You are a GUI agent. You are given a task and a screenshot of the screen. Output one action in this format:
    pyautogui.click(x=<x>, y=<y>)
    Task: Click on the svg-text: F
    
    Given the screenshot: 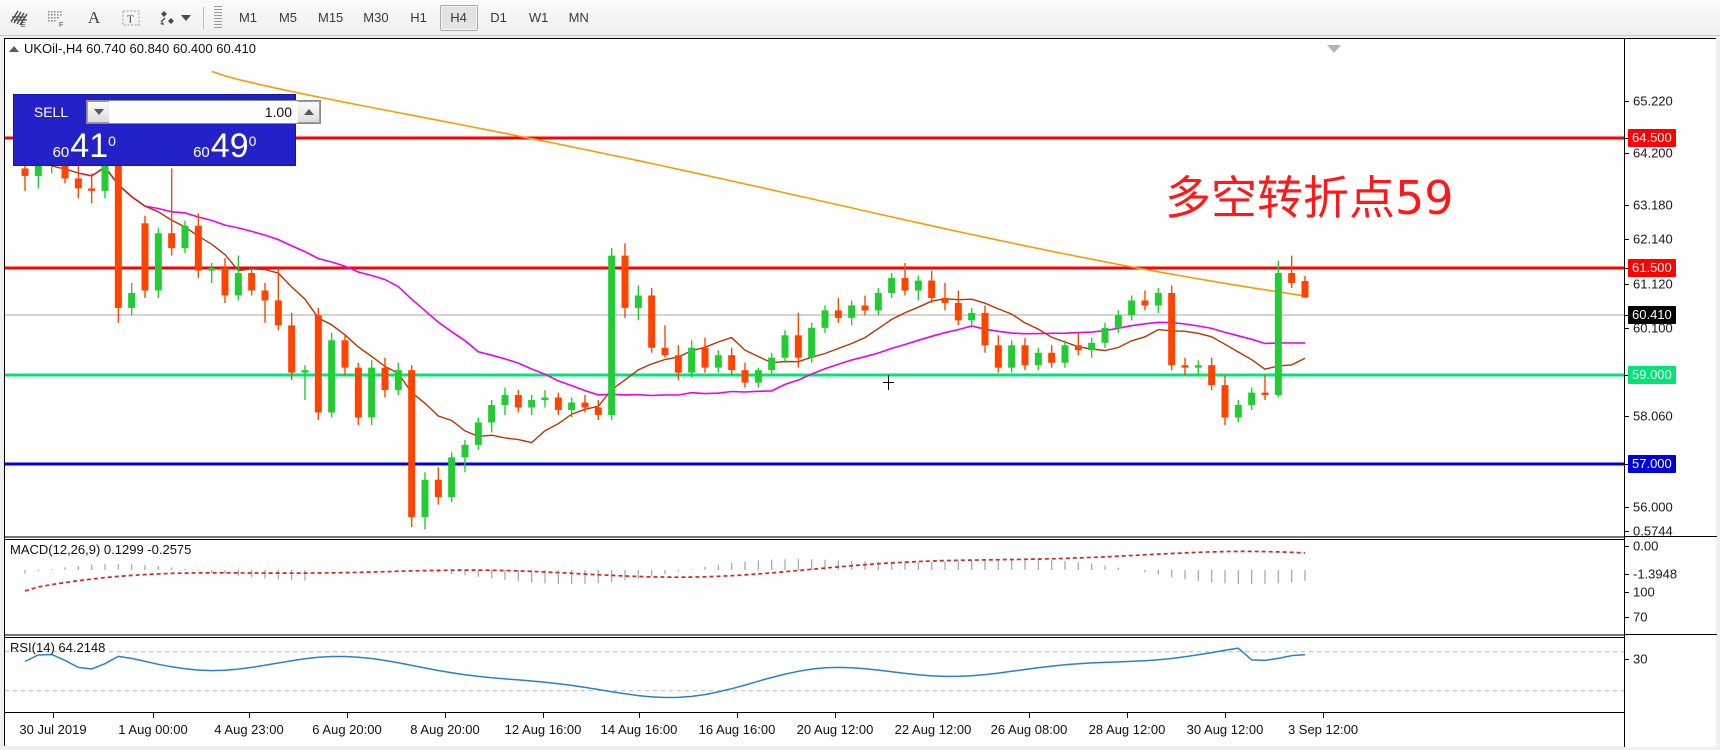 What is the action you would take?
    pyautogui.click(x=61, y=25)
    